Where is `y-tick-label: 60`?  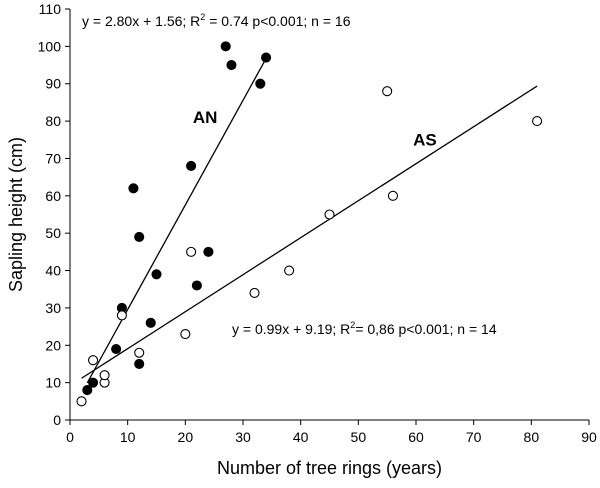
y-tick-label: 60 is located at coordinates (53, 196).